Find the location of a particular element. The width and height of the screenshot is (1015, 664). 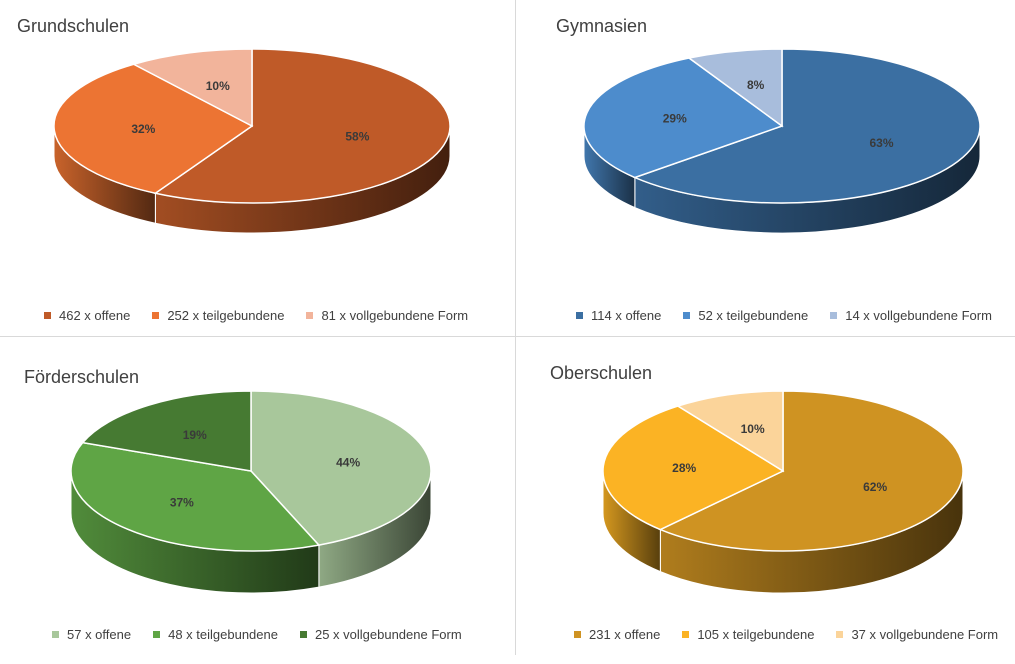

legend-item: 252 x teilgebundene is located at coordinates (218, 315).